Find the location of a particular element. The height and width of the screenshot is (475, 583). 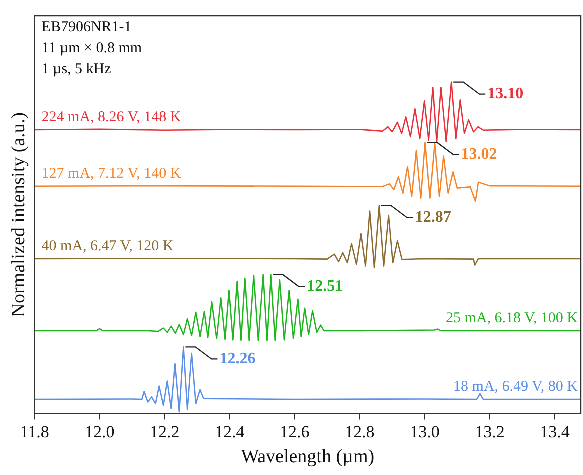

x-tick-label: 13.2 is located at coordinates (490, 432).